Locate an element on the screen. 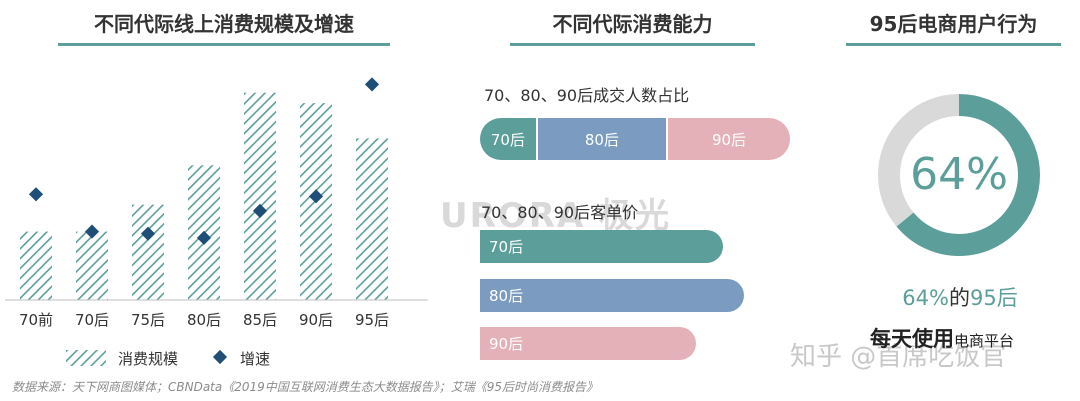  middle-panel-title: 不同代际消费能力 is located at coordinates (632, 24).